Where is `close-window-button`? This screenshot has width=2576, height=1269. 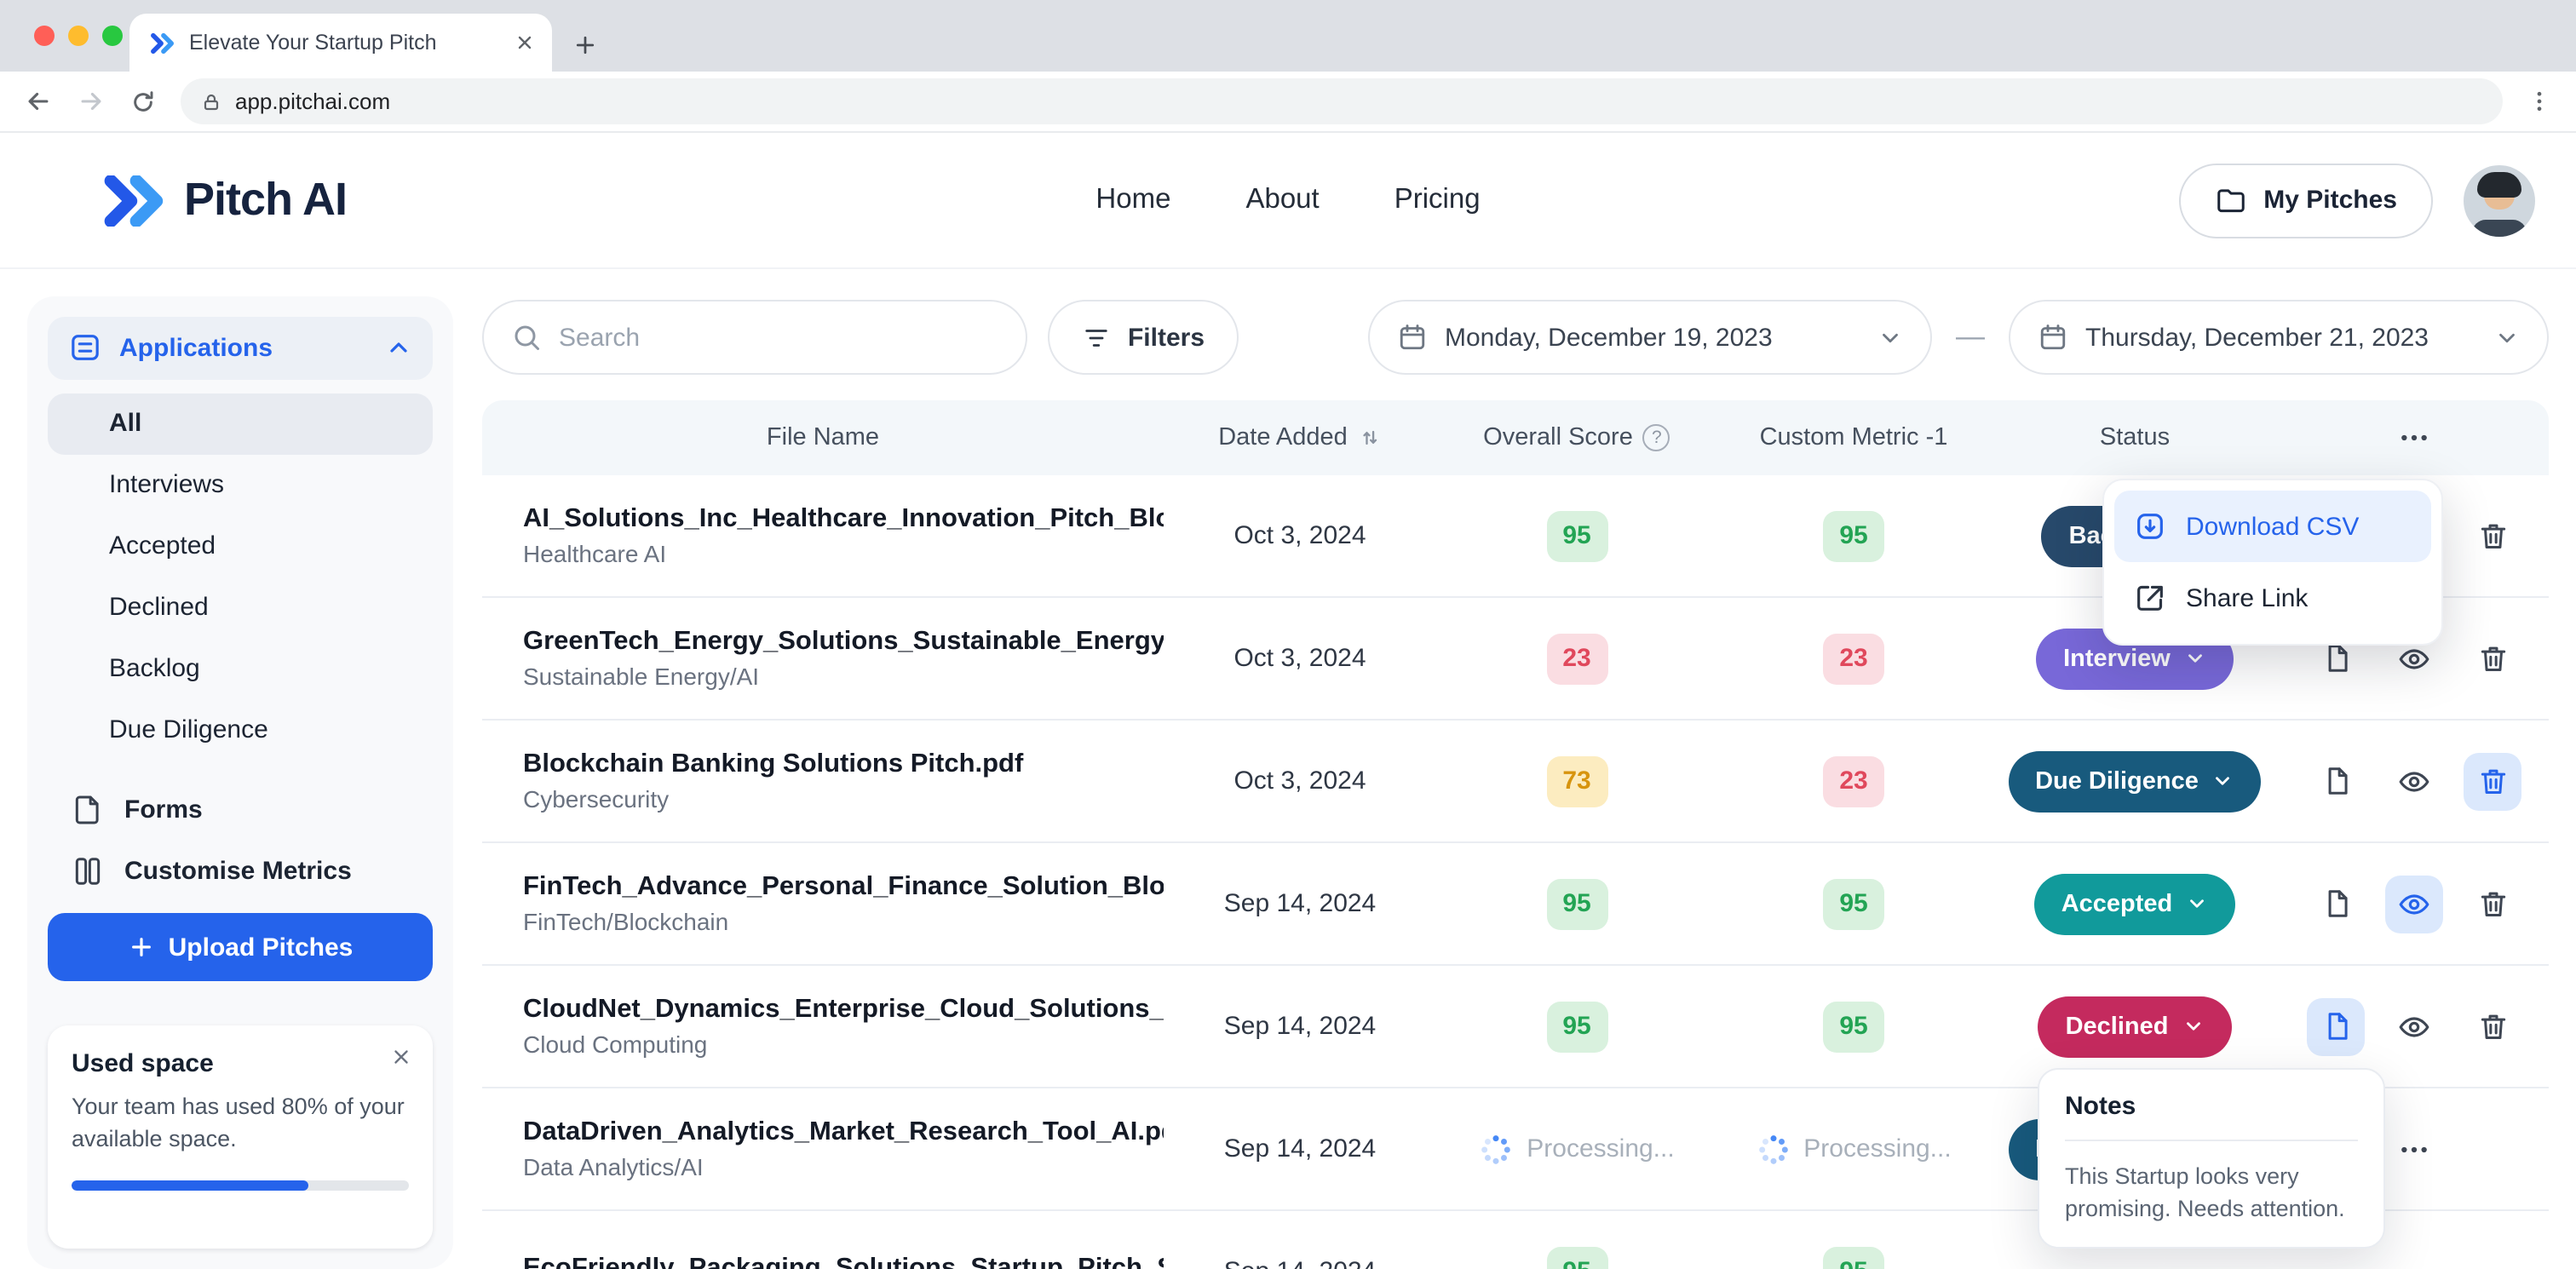
close-window-button is located at coordinates (45, 36).